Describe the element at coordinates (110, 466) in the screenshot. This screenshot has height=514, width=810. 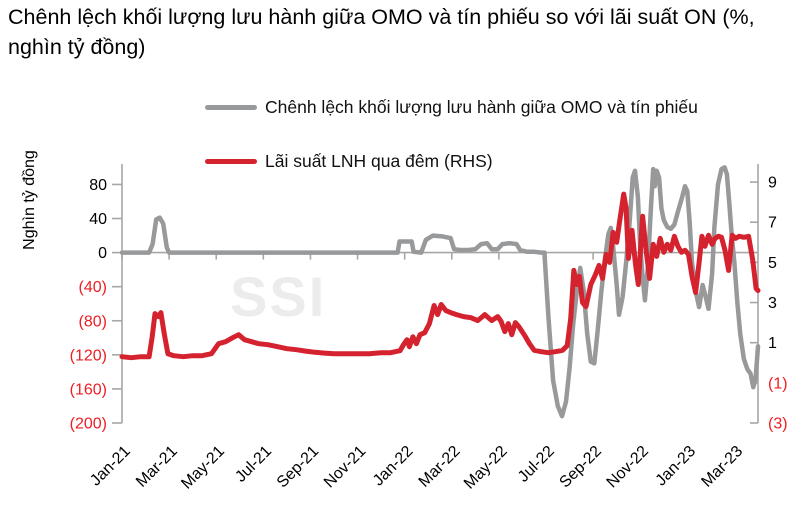
I see `x-tick-label: Jan-21` at that location.